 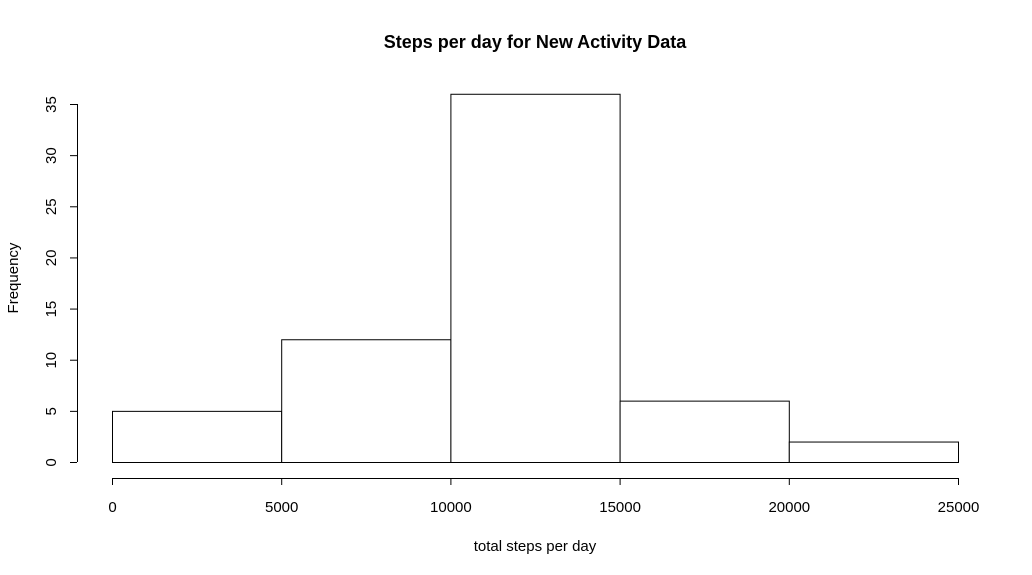 I want to click on x-tick-label-4: 20000, so click(x=789, y=507).